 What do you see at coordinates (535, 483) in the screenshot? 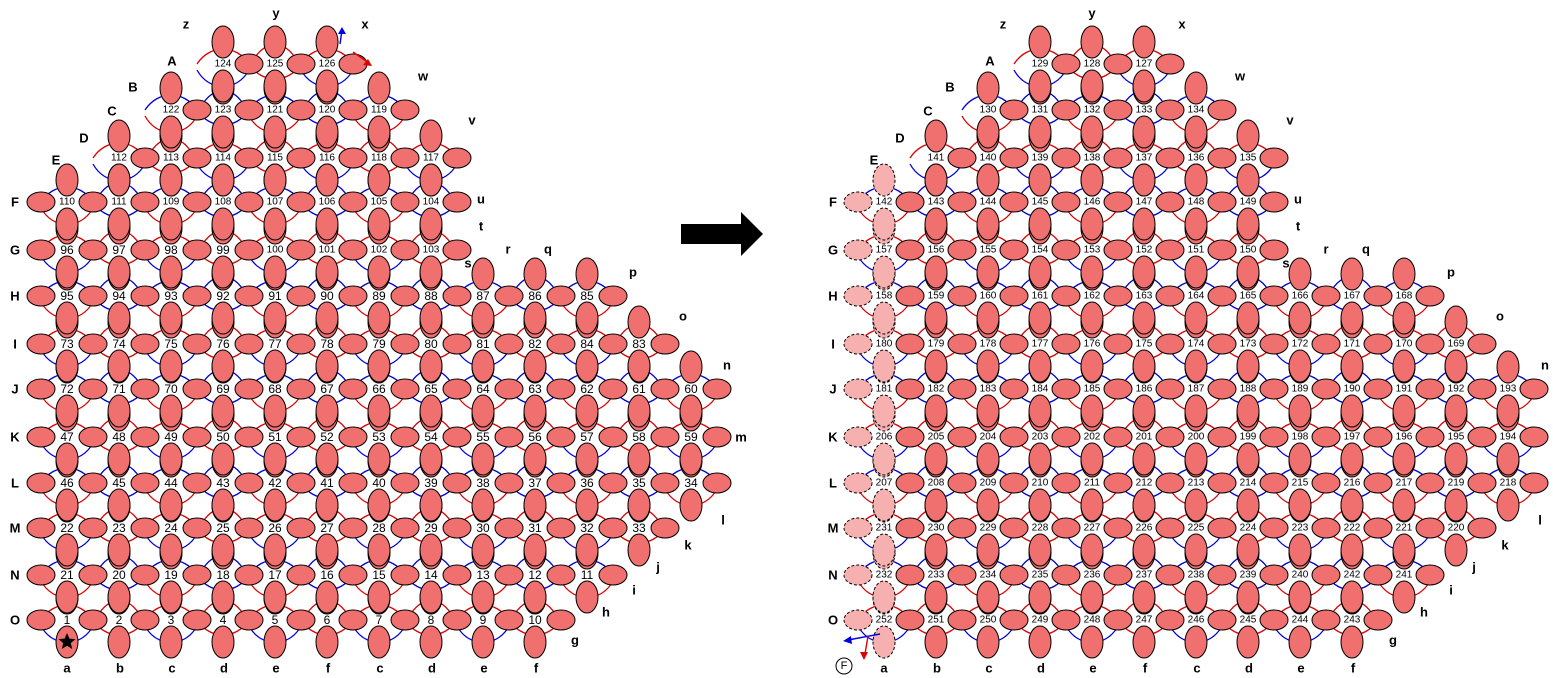
I see `bead-number: 37` at bounding box center [535, 483].